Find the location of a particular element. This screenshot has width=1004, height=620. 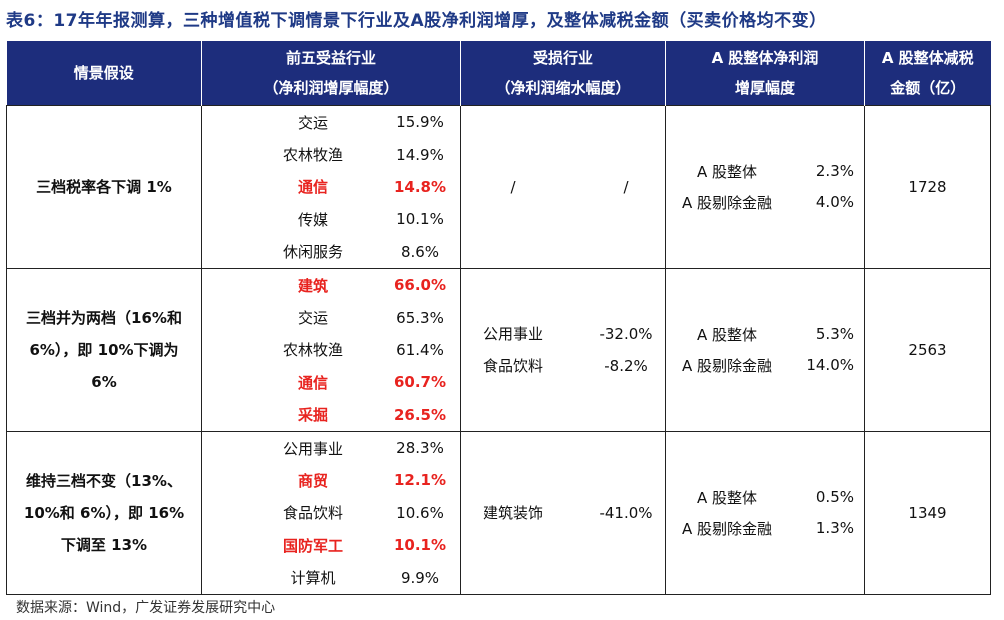

loss-industry-name: 食品饮料 is located at coordinates (512, 366).